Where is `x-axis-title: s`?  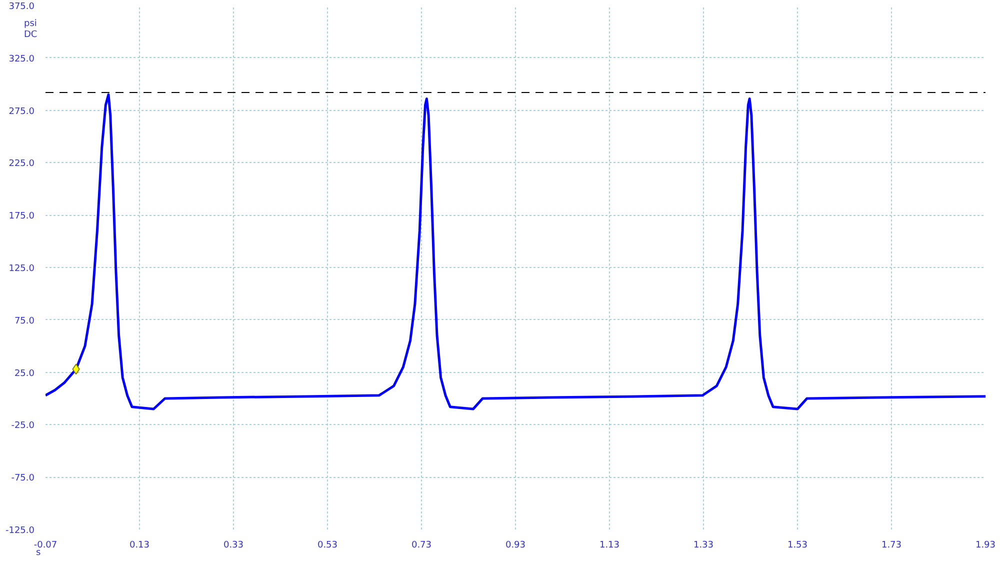
x-axis-title: s is located at coordinates (38, 553).